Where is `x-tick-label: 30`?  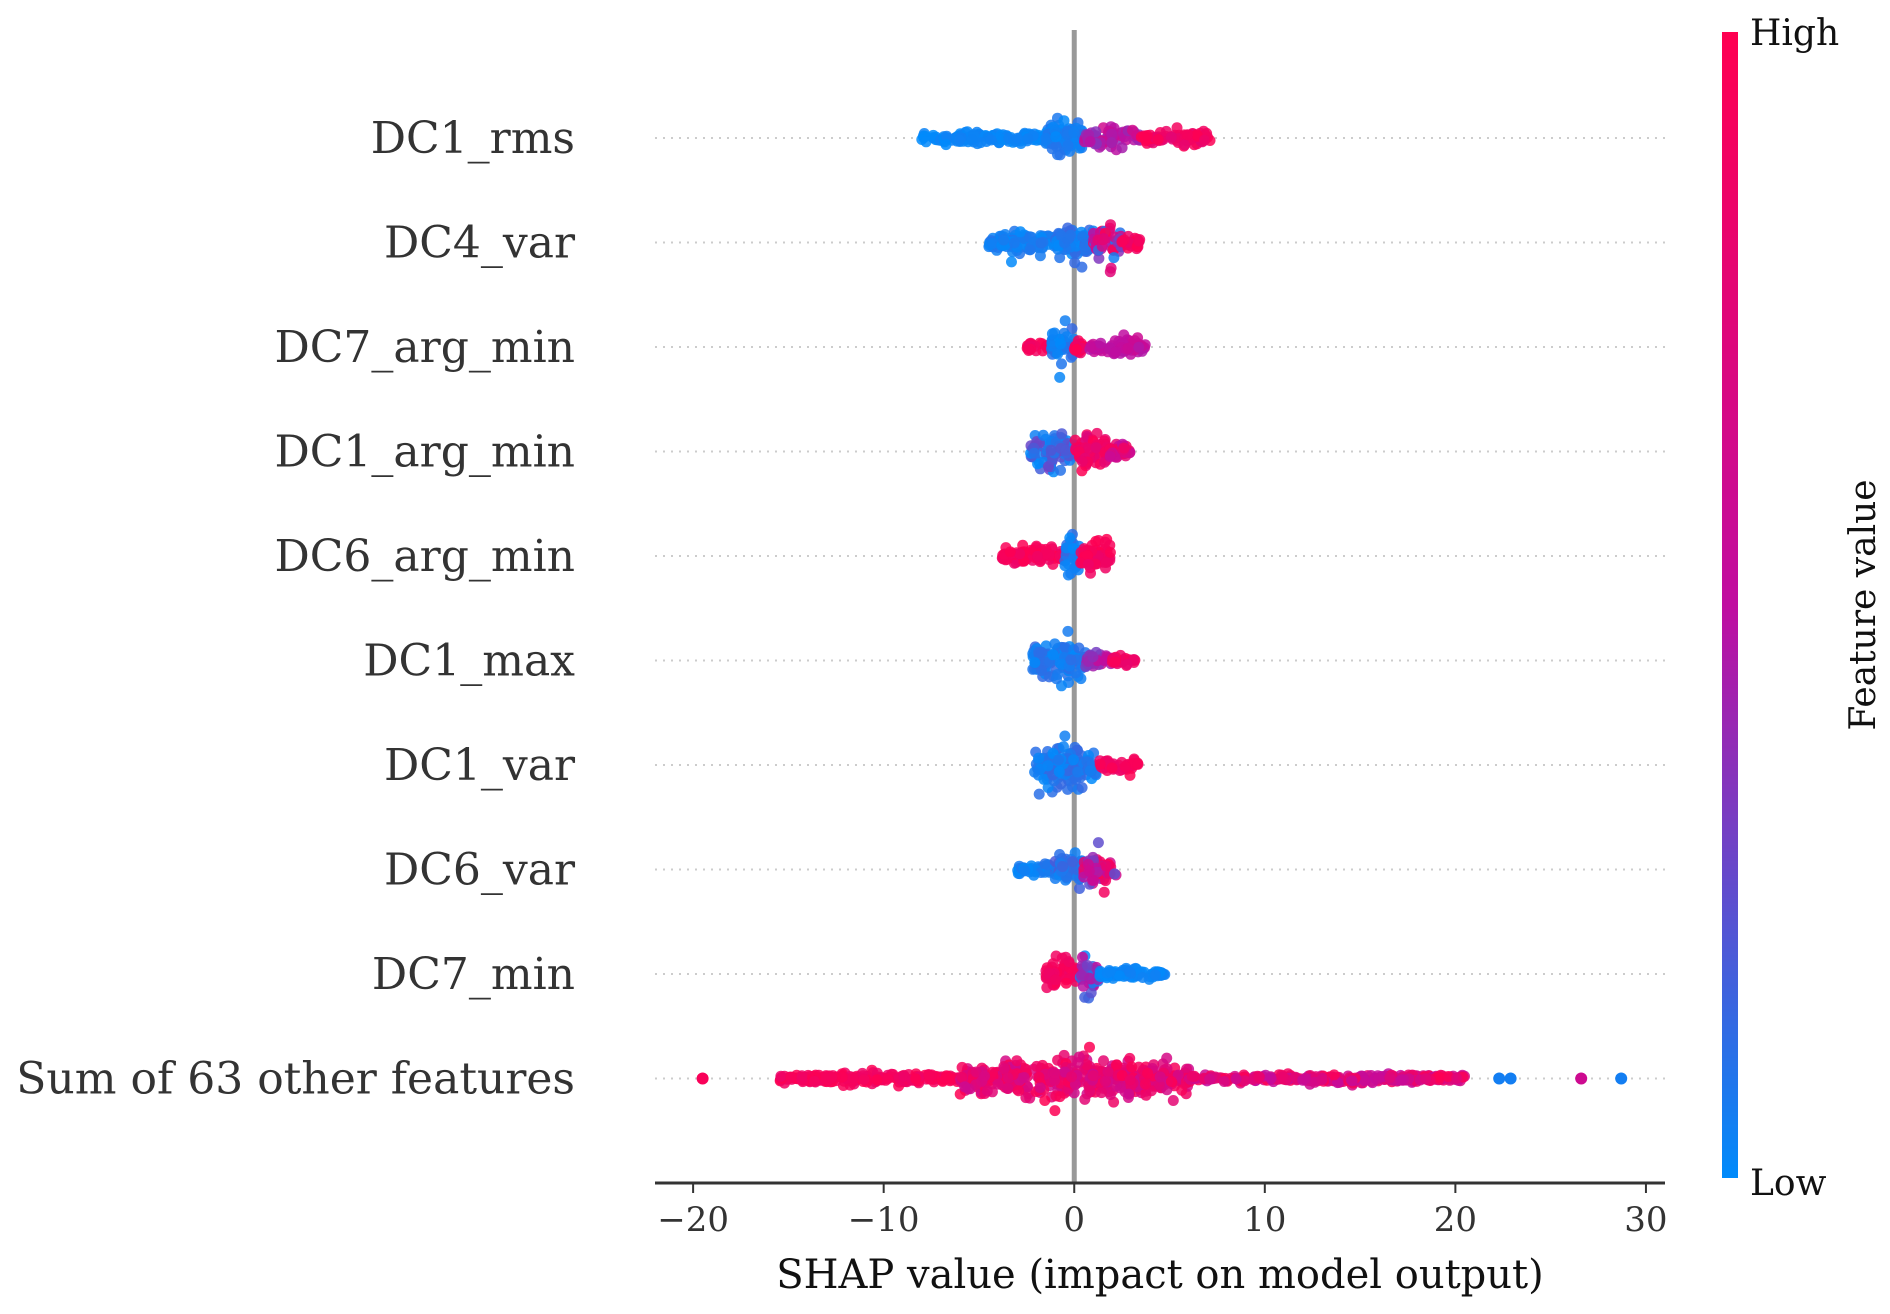
x-tick-label: 30 is located at coordinates (1645, 1220).